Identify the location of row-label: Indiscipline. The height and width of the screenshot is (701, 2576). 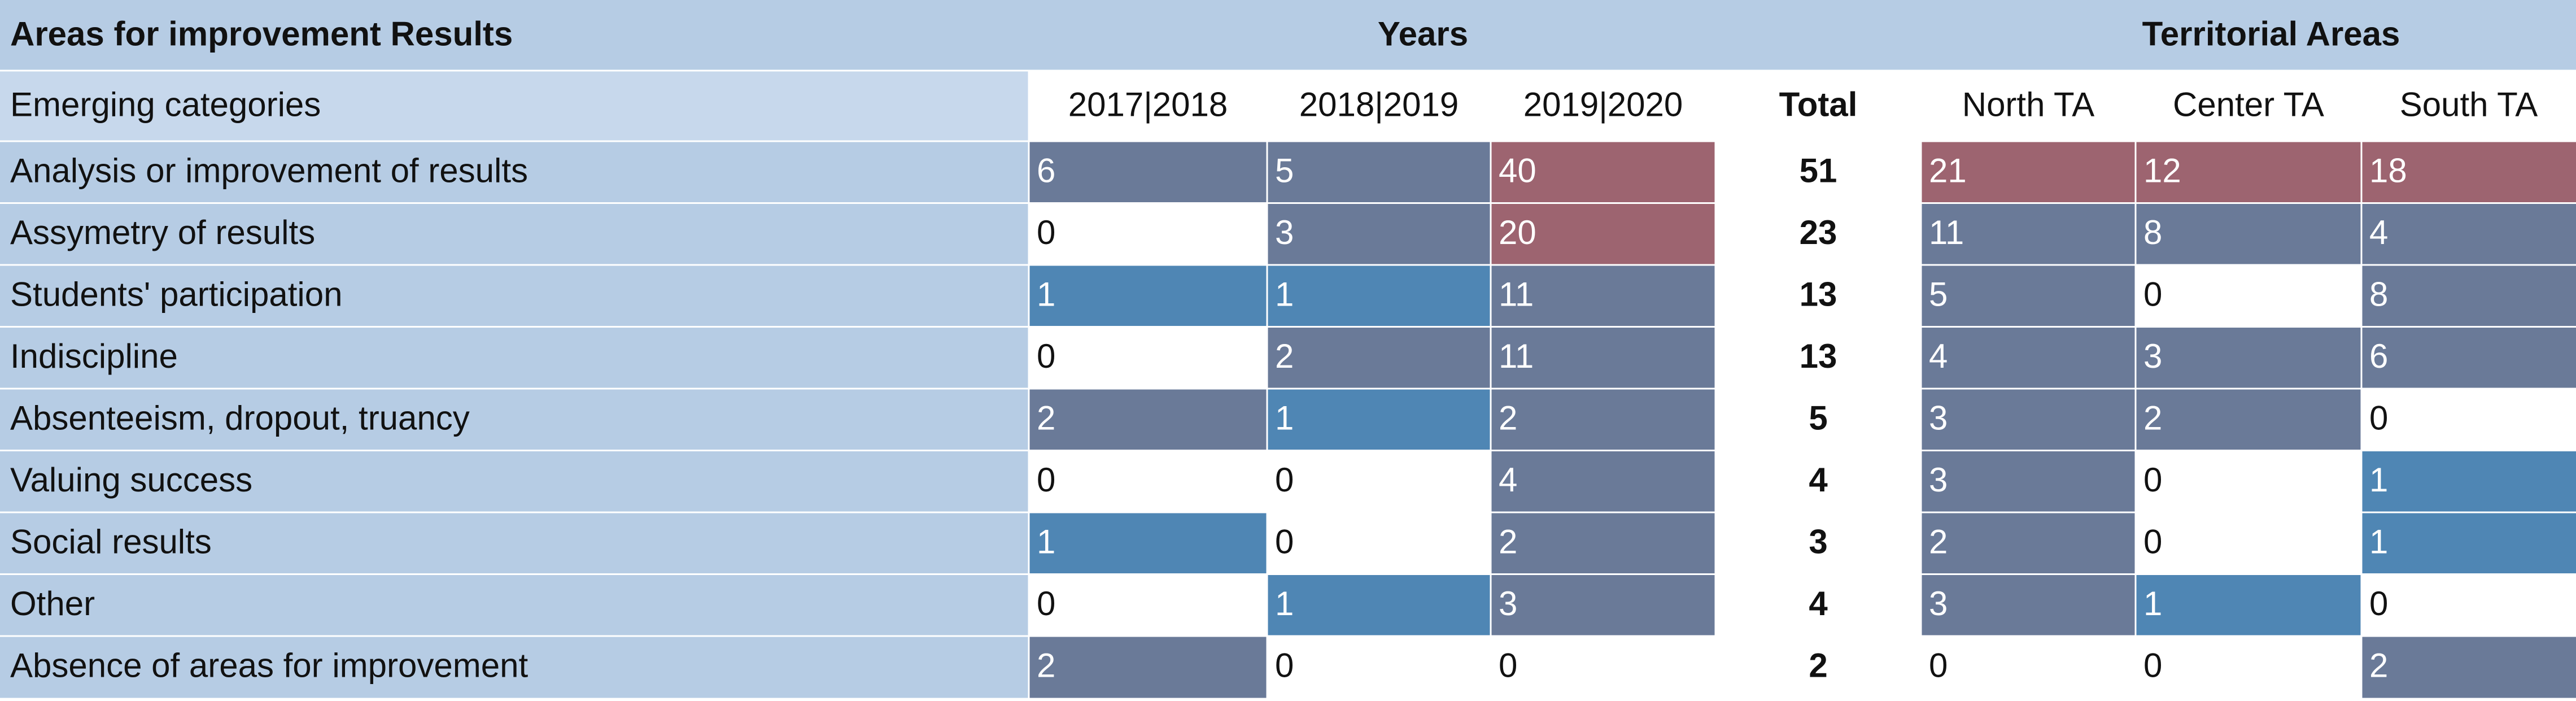
(94, 356).